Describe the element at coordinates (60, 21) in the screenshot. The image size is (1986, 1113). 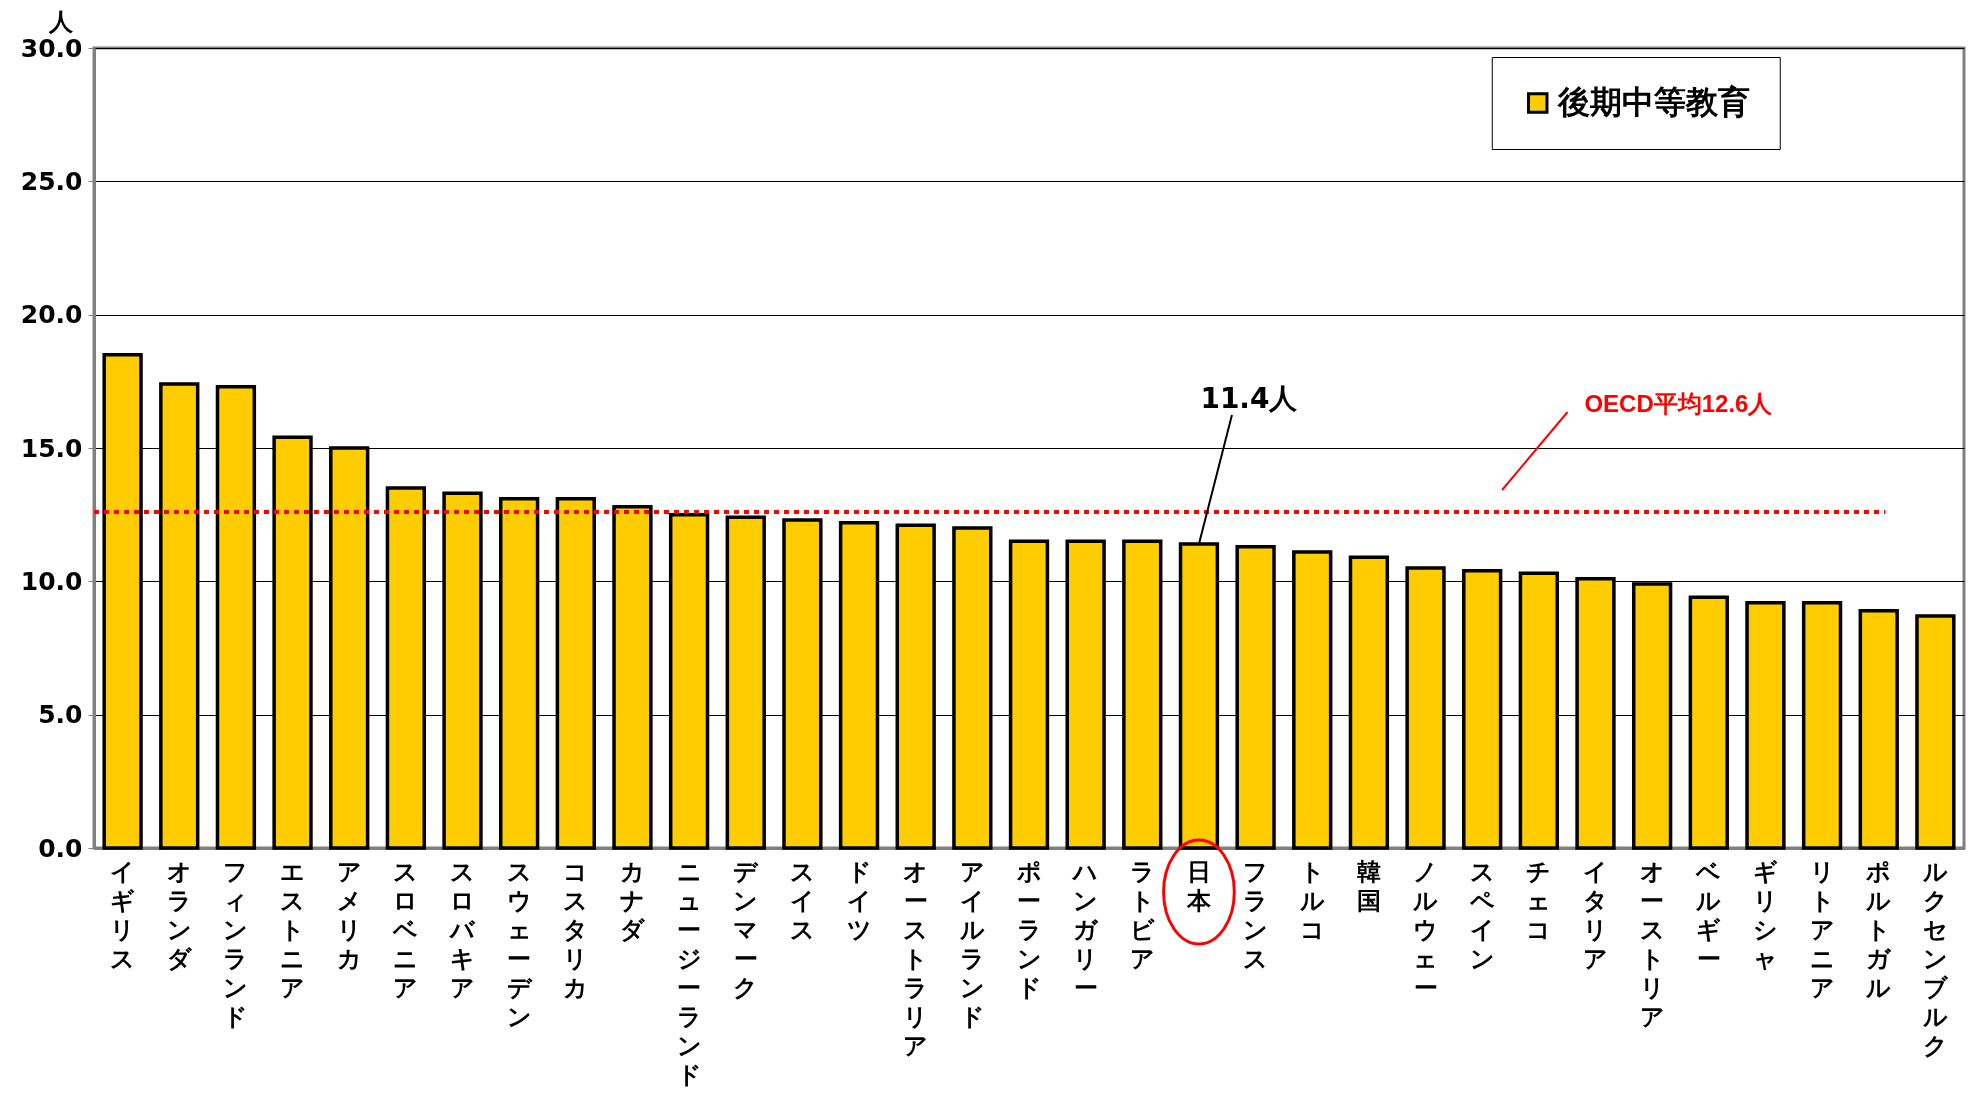
I see `y-axis-title: 人` at that location.